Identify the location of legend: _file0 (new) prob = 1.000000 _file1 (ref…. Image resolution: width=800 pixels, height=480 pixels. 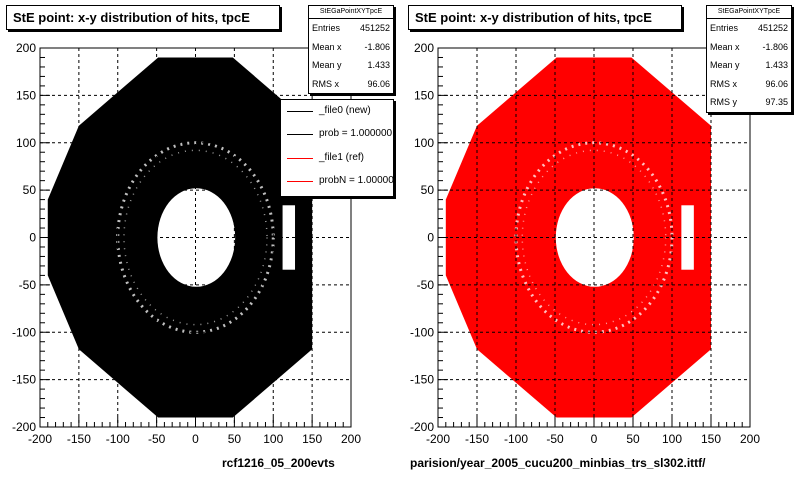
(337, 148).